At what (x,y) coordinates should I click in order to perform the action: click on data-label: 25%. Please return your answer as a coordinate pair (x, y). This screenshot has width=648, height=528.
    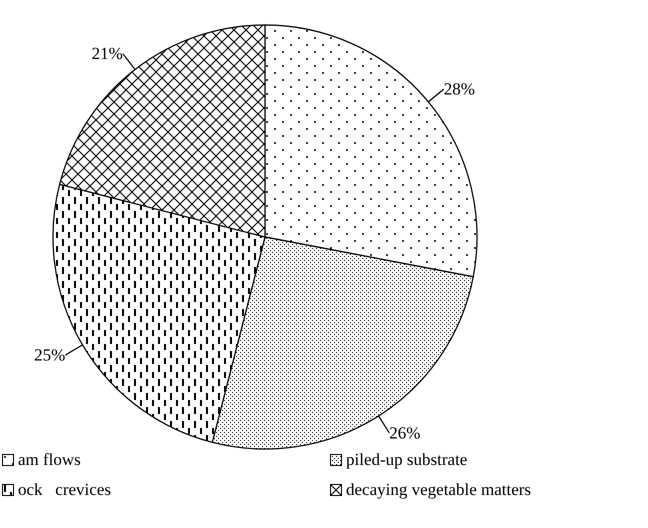
    Looking at the image, I should click on (50, 355).